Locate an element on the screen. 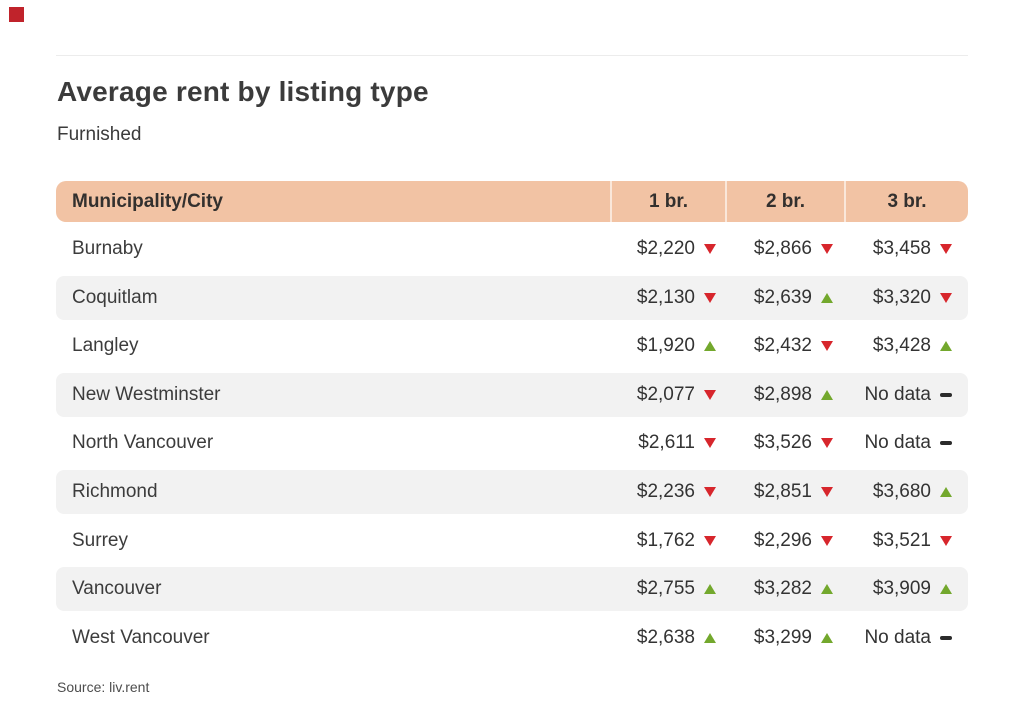  rent-value: $3,458 is located at coordinates (901, 248).